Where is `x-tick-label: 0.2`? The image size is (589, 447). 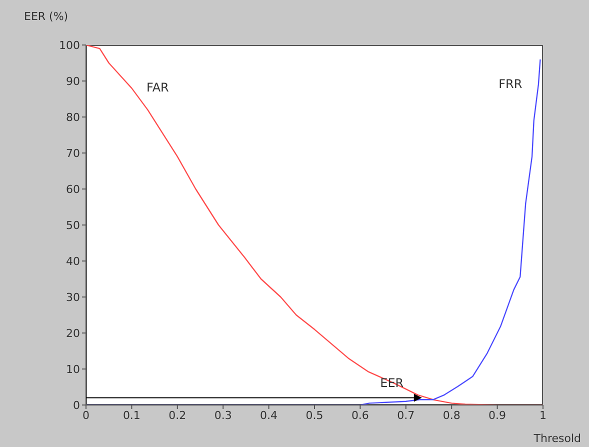 x-tick-label: 0.2 is located at coordinates (177, 415).